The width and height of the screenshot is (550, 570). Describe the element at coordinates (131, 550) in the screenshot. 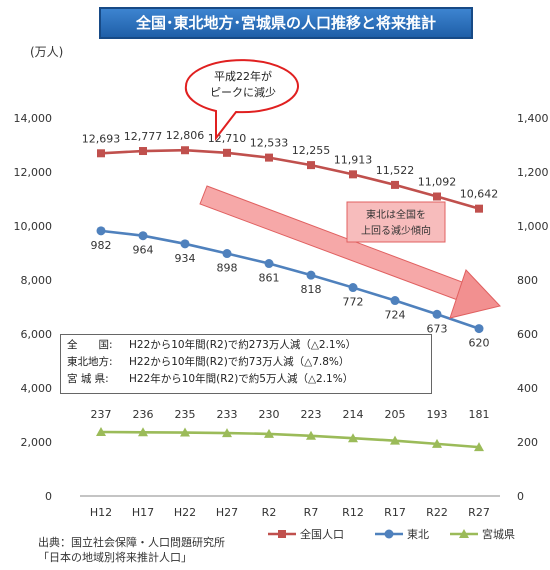

I see `source-credit: 出典：国立社会保障・人口問題研究所 「日本の地域別将来推計人口」` at that location.